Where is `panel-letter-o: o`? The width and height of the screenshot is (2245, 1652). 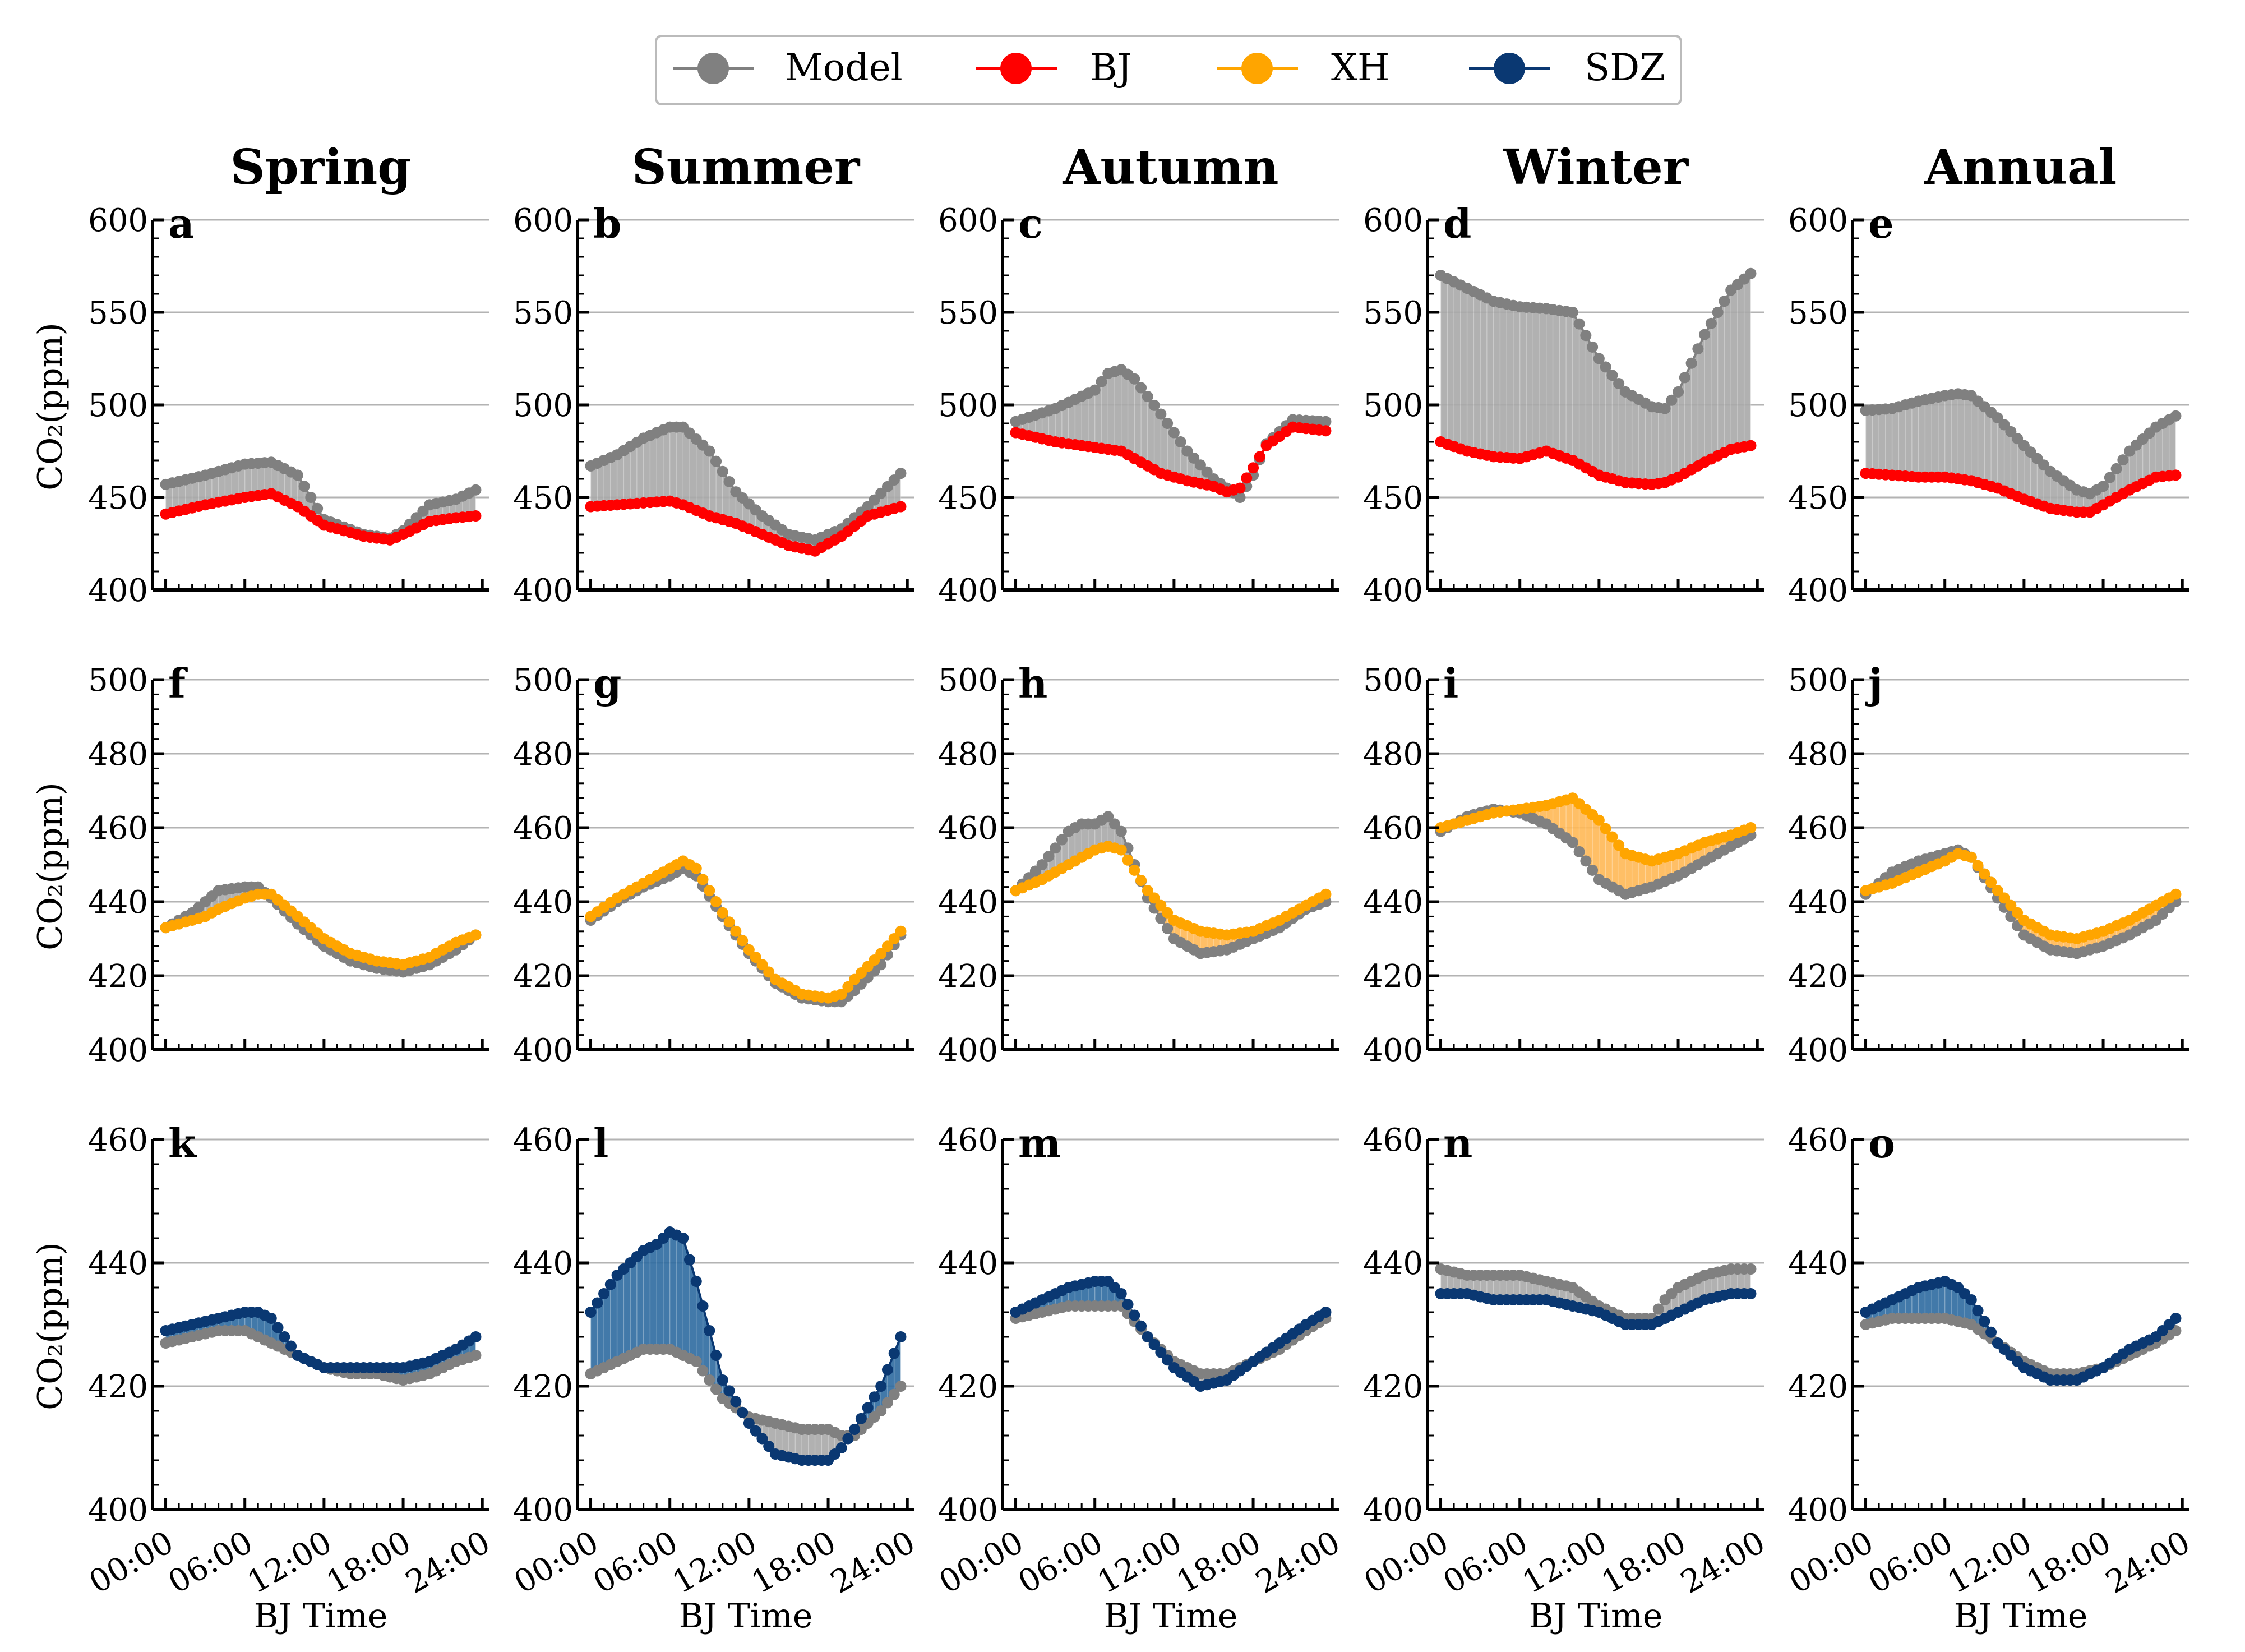 panel-letter-o: o is located at coordinates (1881, 1143).